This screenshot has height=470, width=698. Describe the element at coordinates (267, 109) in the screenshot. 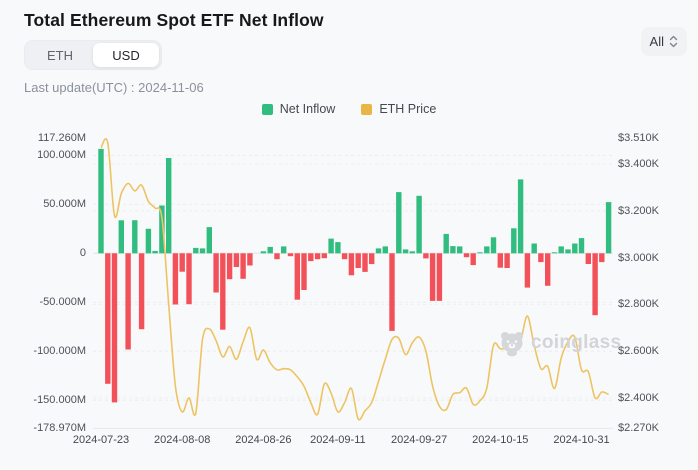

I see `net-inflow-swatch-icon` at that location.